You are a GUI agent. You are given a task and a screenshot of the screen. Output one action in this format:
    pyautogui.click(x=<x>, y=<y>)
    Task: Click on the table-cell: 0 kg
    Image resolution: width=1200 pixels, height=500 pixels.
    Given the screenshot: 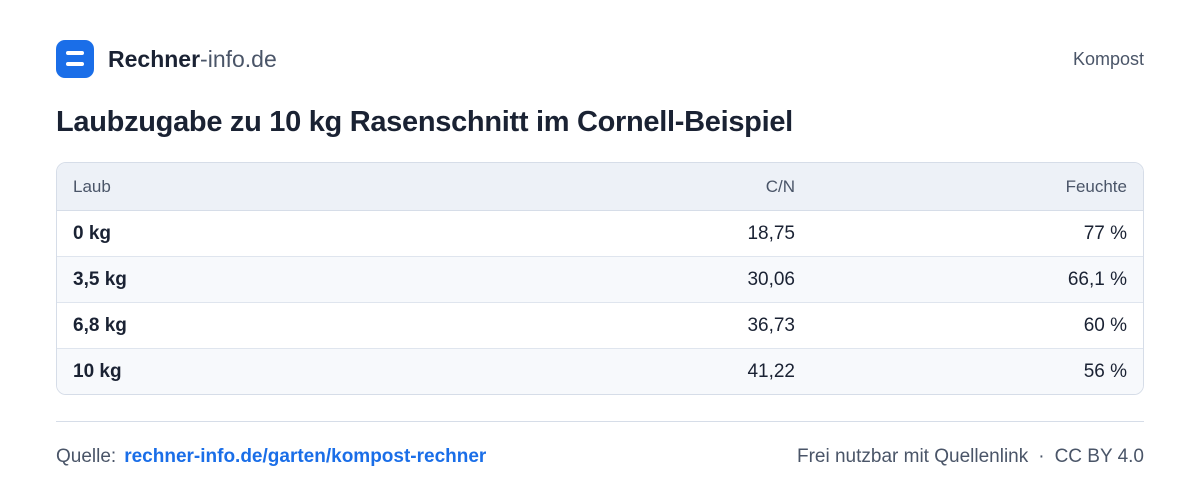 What is the action you would take?
    pyautogui.click(x=268, y=233)
    